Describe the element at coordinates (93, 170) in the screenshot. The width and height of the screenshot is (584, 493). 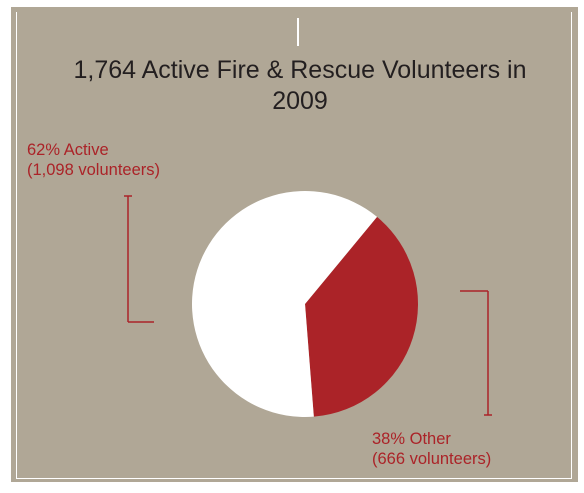
I see `slice-label-active-count: (1,098 volunteers)` at that location.